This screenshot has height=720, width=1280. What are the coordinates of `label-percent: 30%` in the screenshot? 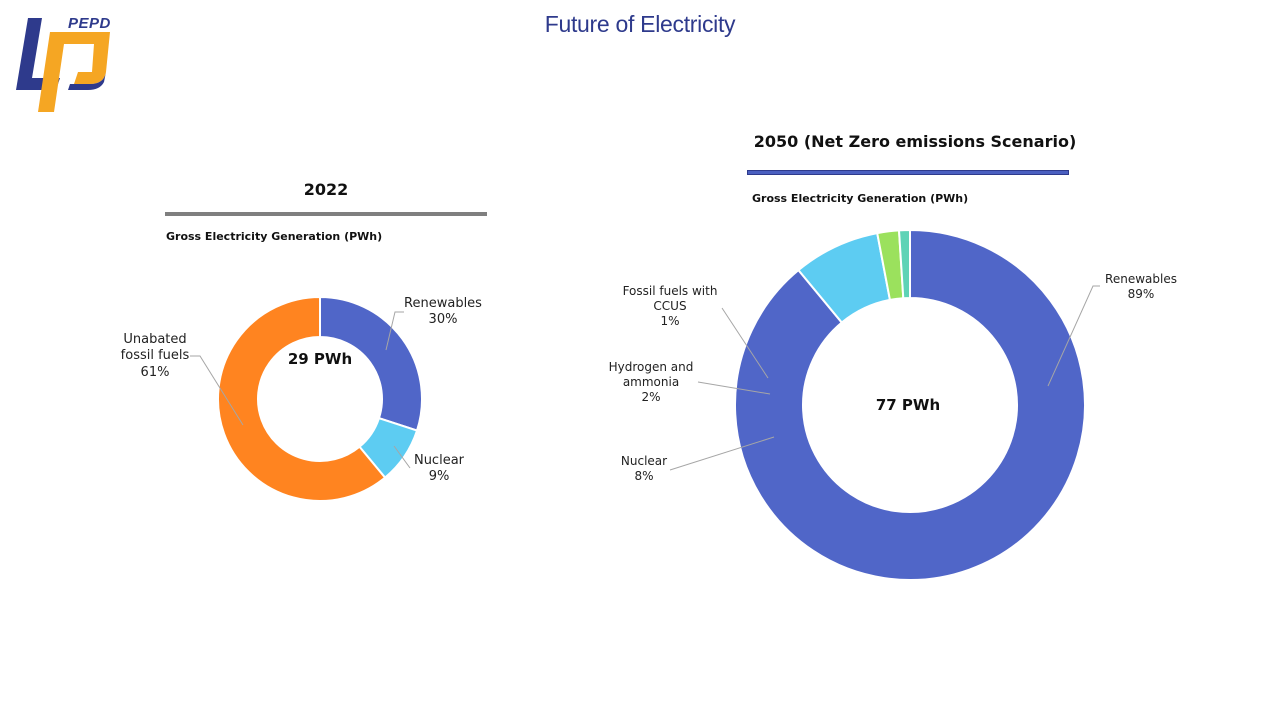 It's located at (443, 320).